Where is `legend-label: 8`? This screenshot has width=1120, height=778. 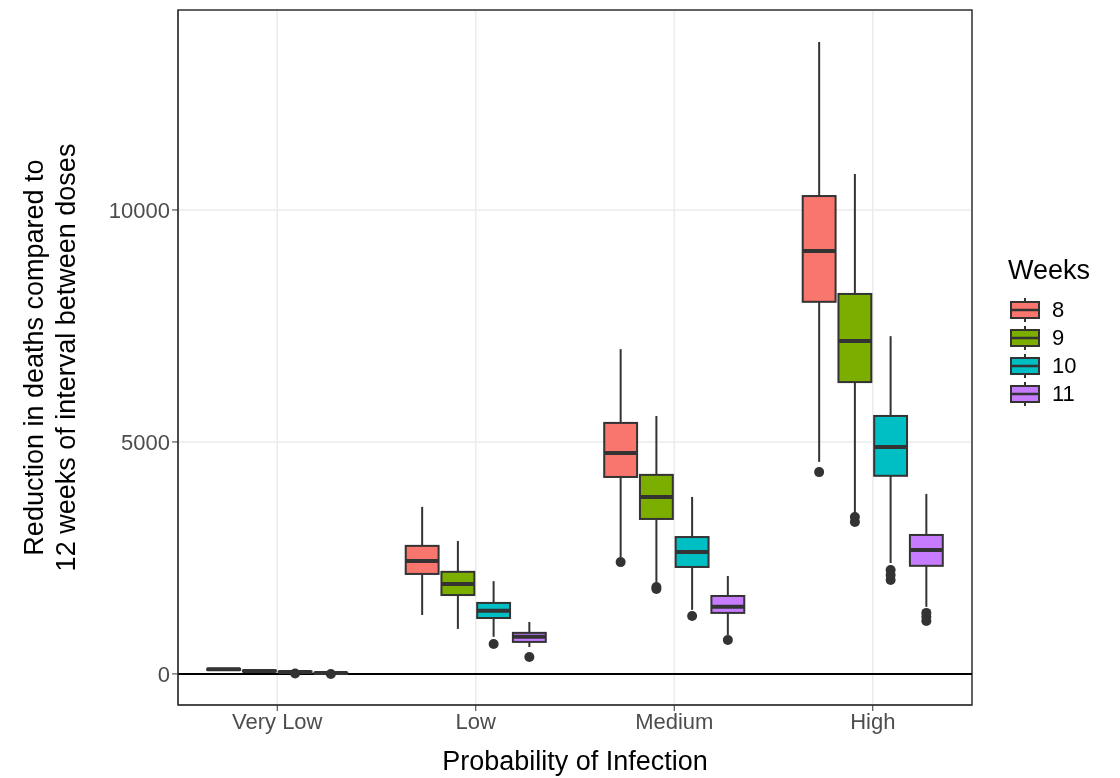
legend-label: 8 is located at coordinates (1058, 310).